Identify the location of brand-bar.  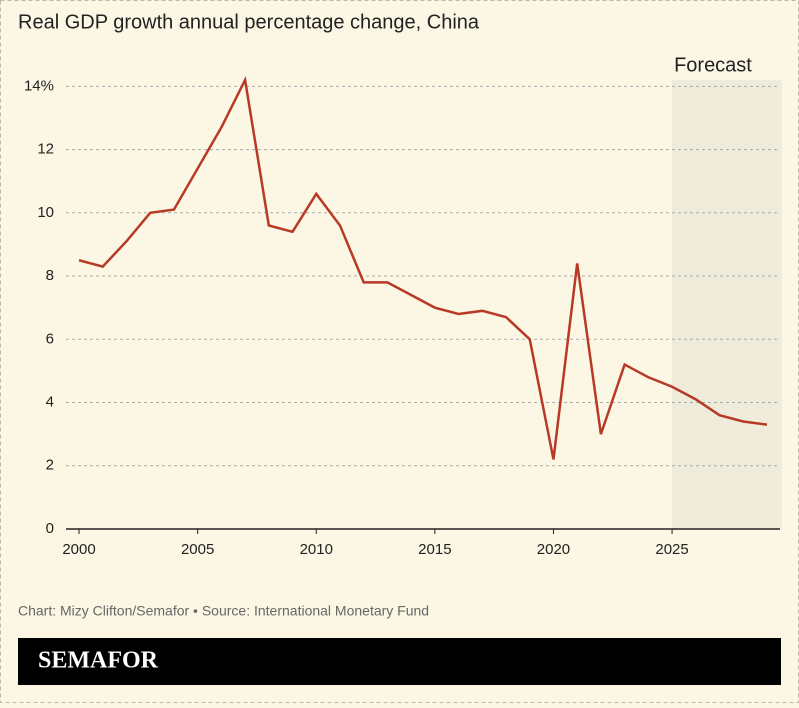
(399, 661).